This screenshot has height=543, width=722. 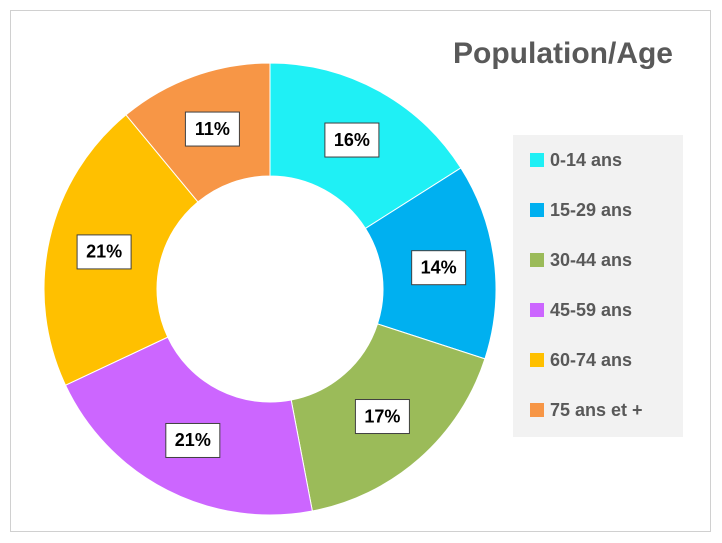 I want to click on legend-label: 0-14 ans, so click(x=586, y=160).